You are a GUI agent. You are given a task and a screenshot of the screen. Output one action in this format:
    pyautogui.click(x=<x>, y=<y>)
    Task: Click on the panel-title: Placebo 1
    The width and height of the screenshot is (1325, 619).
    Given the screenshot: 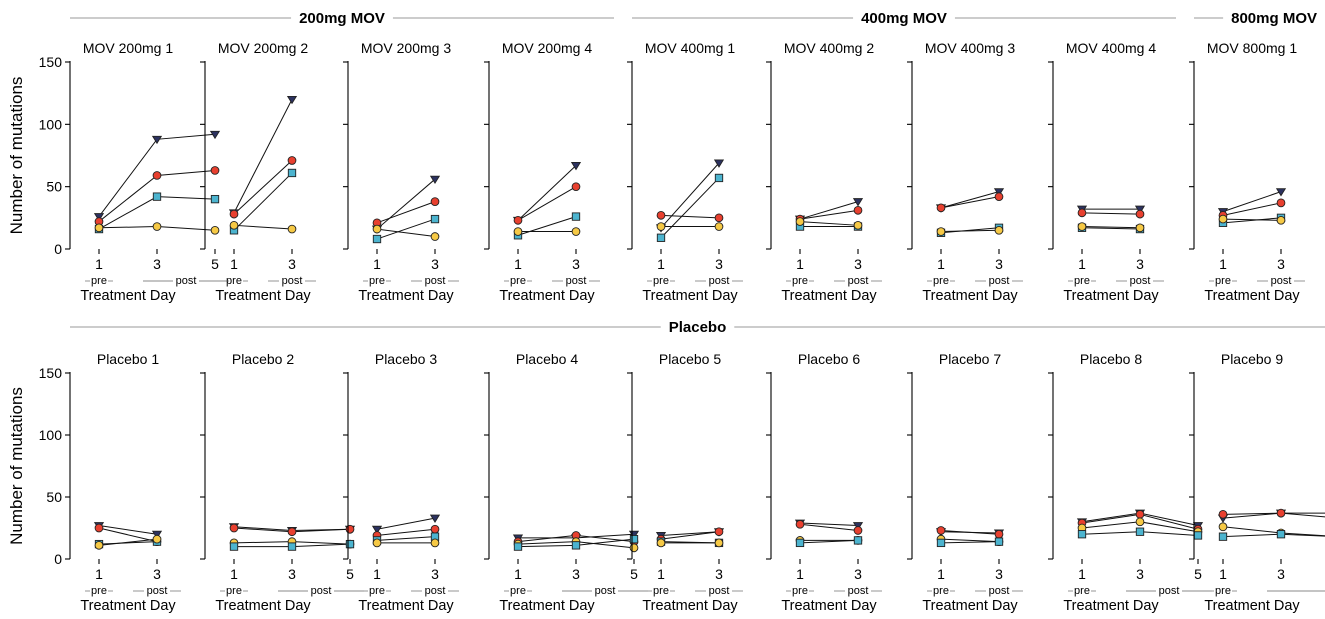 What is the action you would take?
    pyautogui.click(x=128, y=359)
    